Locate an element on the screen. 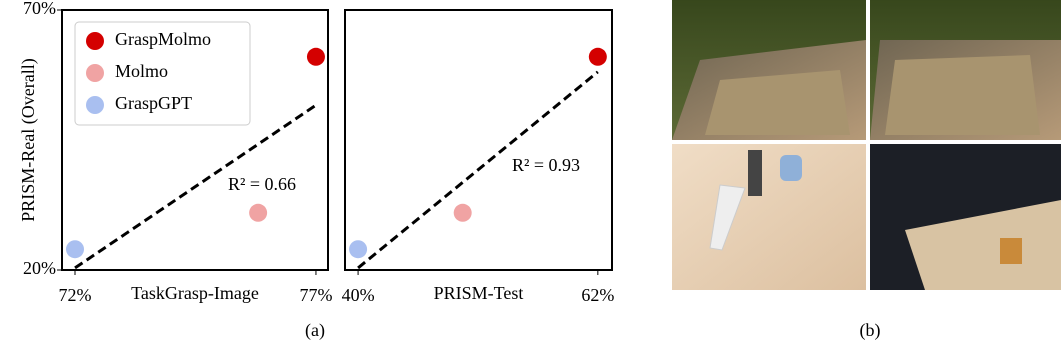  legend-label: Molmo is located at coordinates (141, 71).